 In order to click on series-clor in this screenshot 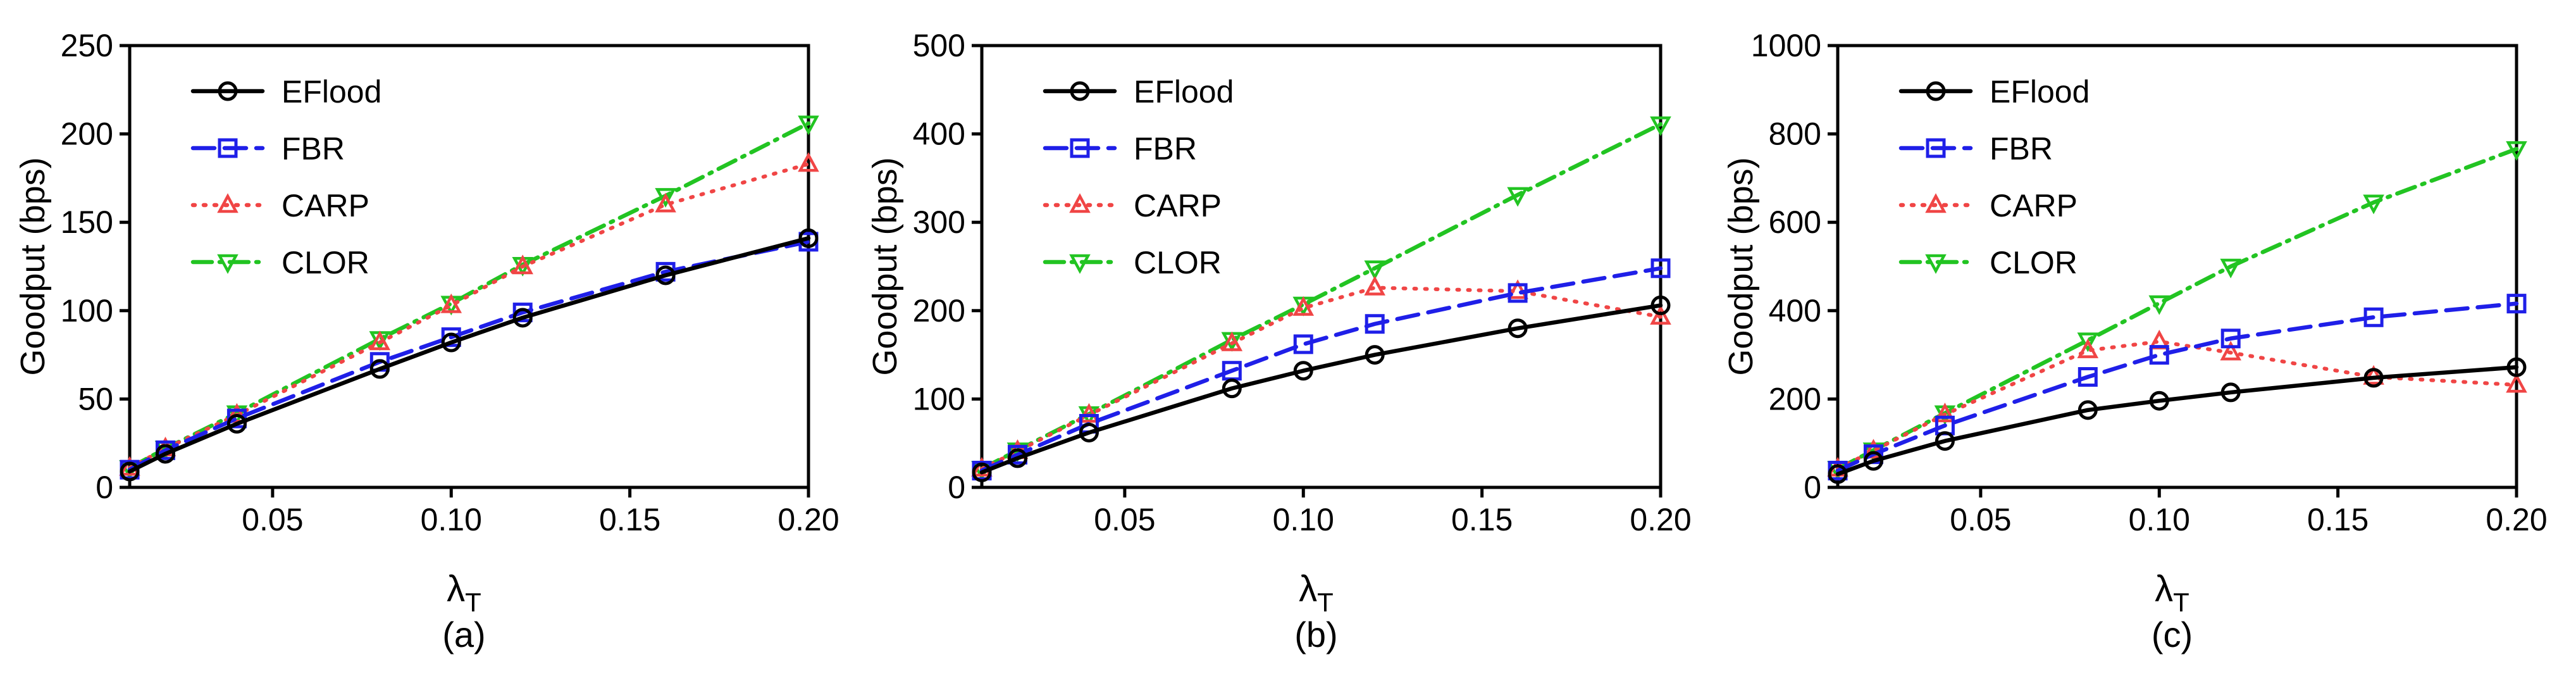, I will do `click(2177, 311)`.